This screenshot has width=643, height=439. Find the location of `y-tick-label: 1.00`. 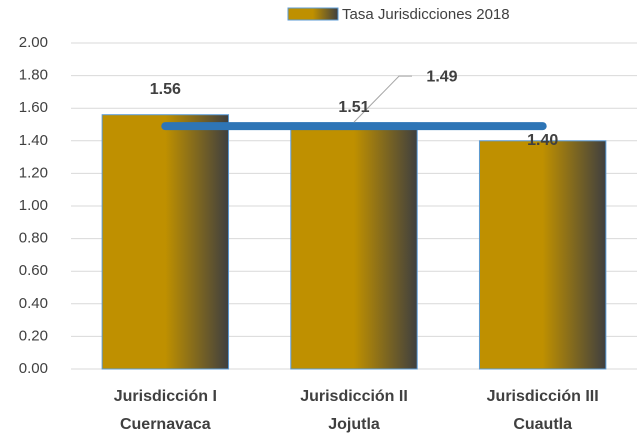

y-tick-label: 1.00 is located at coordinates (33, 205).